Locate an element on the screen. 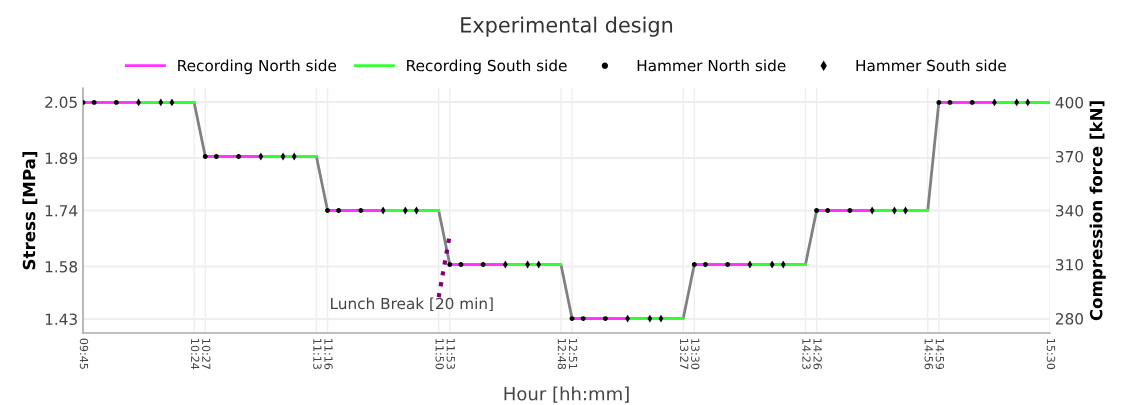 The image size is (1126, 405). x-tick-label: 13:30 is located at coordinates (695, 354).